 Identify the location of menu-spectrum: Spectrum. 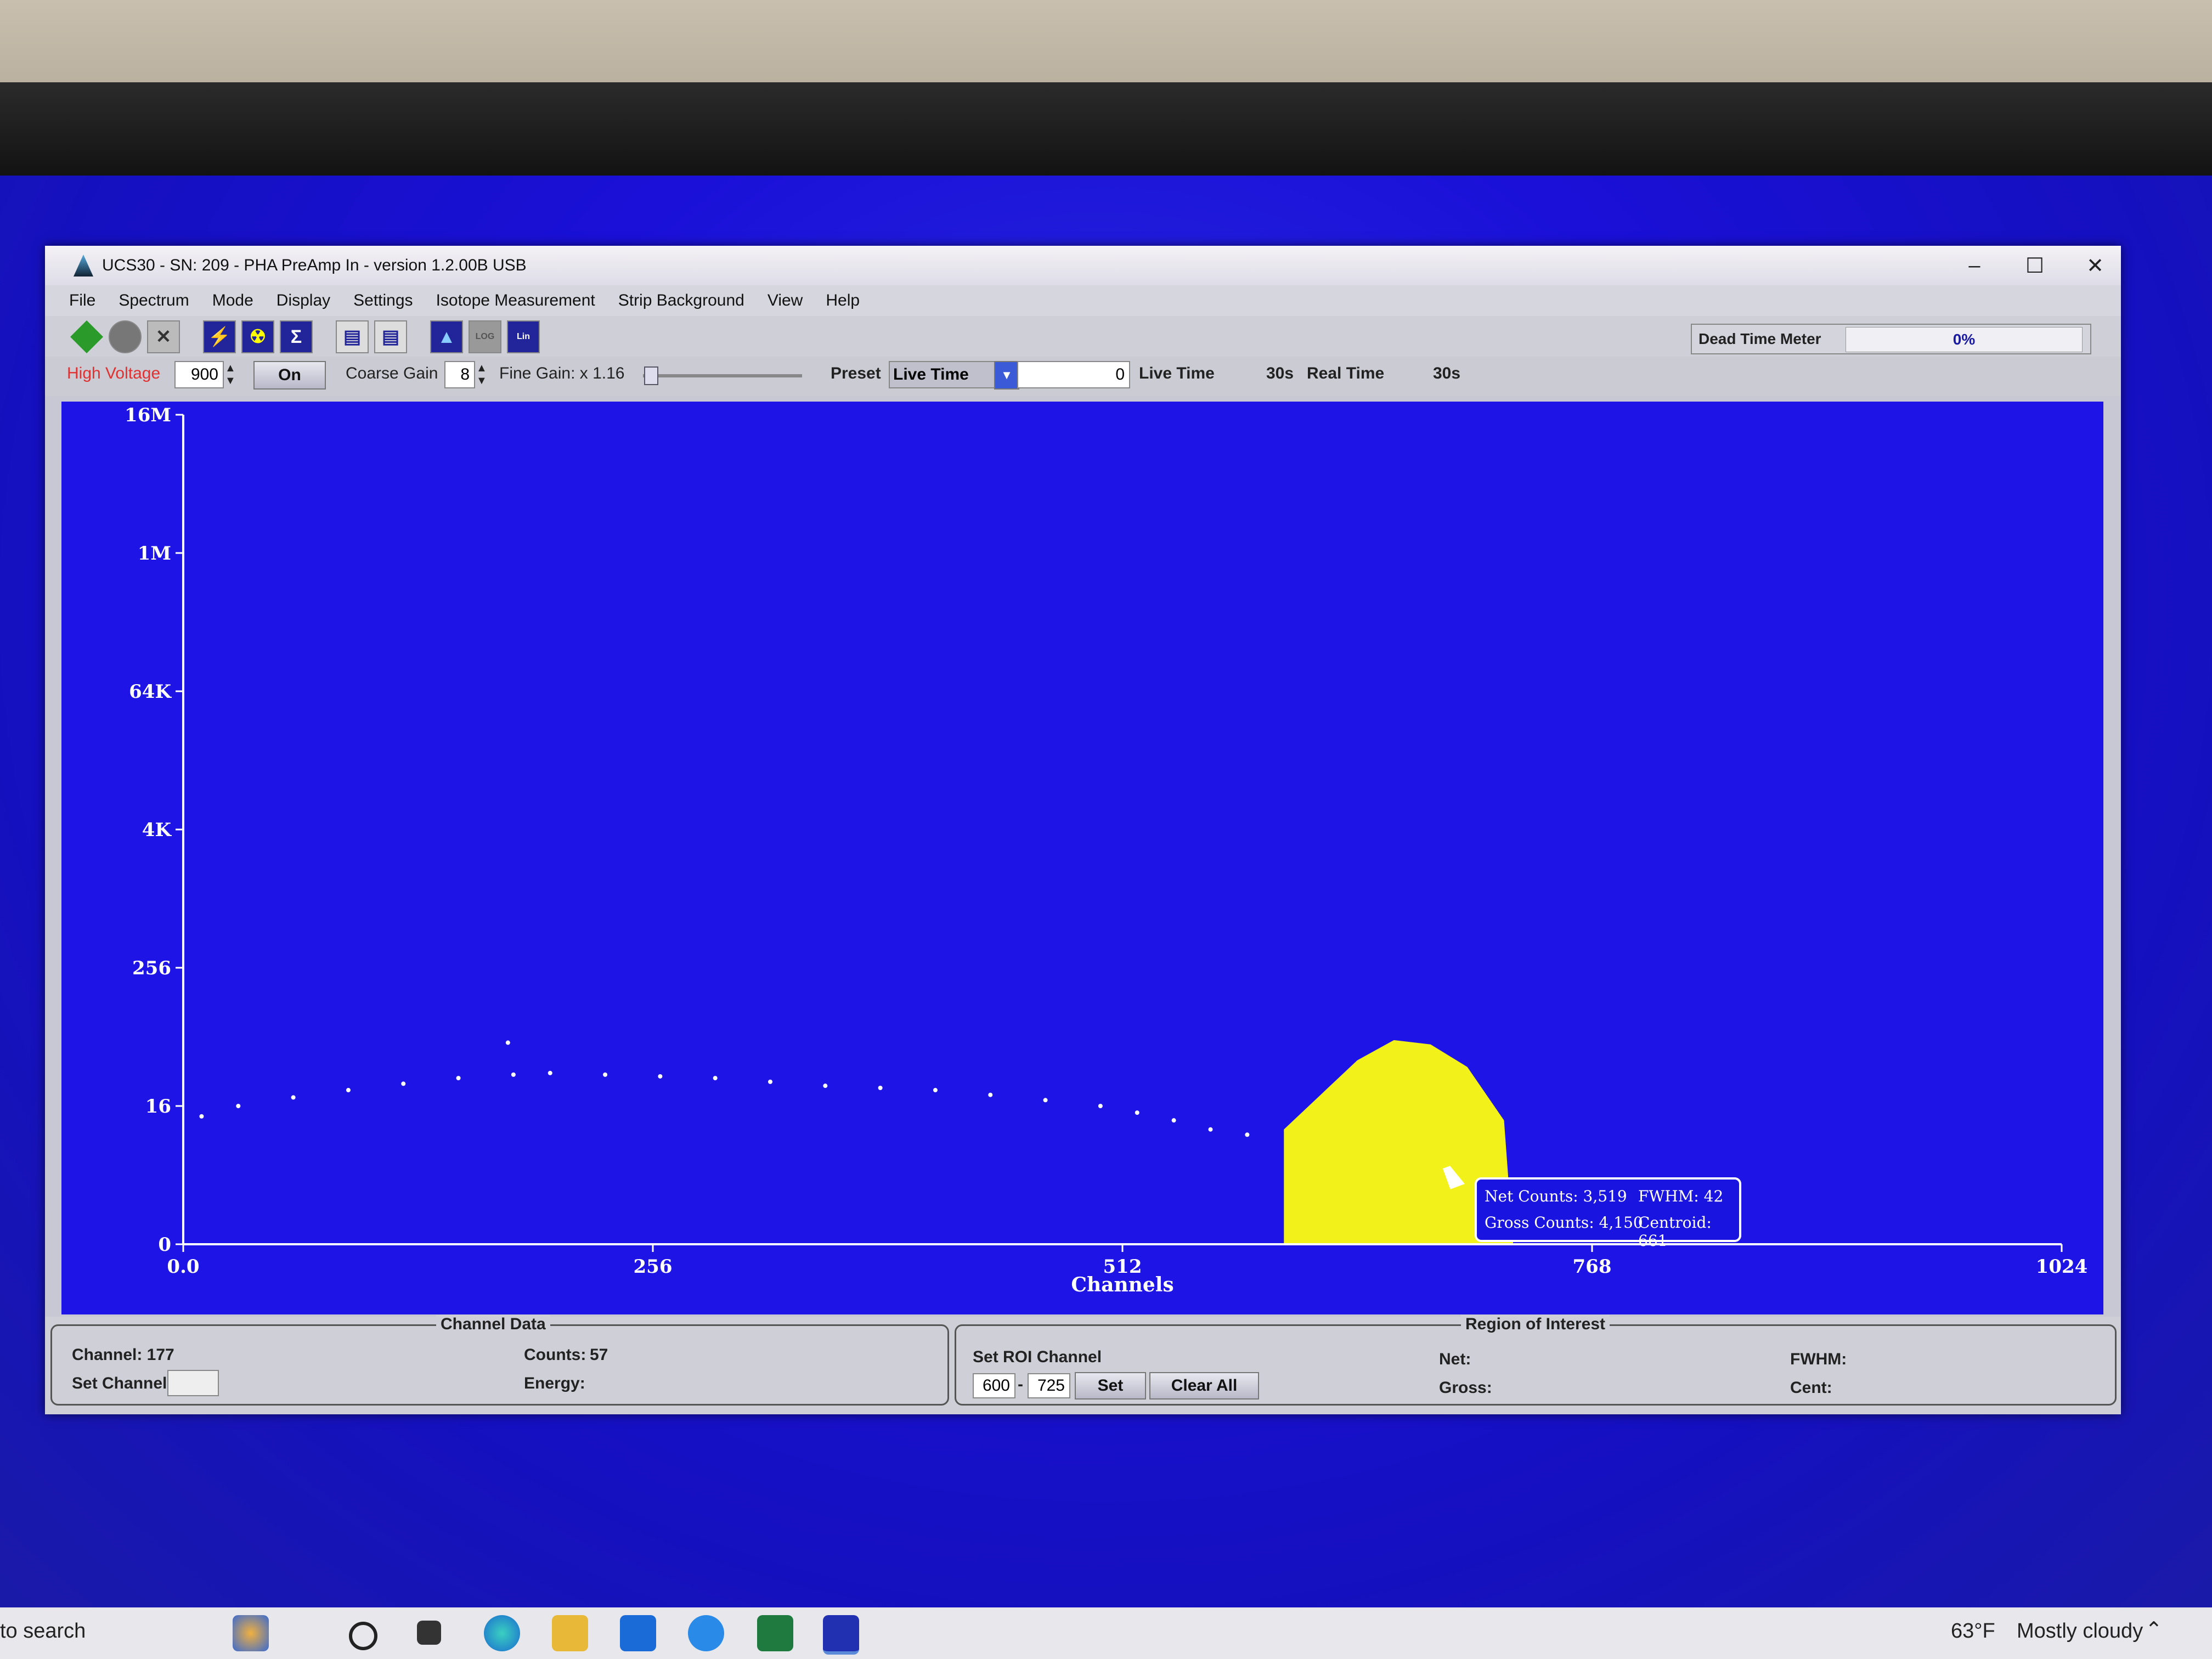
(154, 300).